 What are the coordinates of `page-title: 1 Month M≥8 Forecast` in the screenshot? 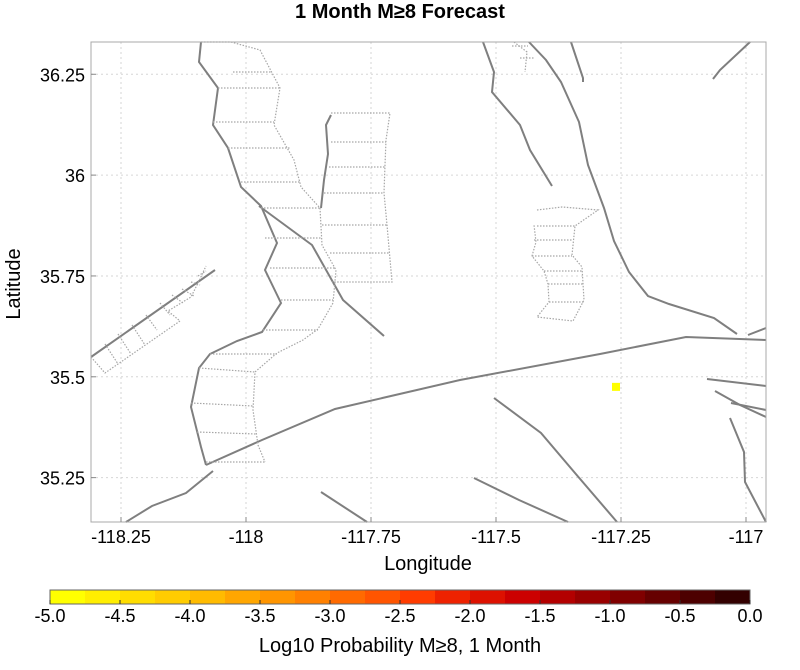 It's located at (400, 12).